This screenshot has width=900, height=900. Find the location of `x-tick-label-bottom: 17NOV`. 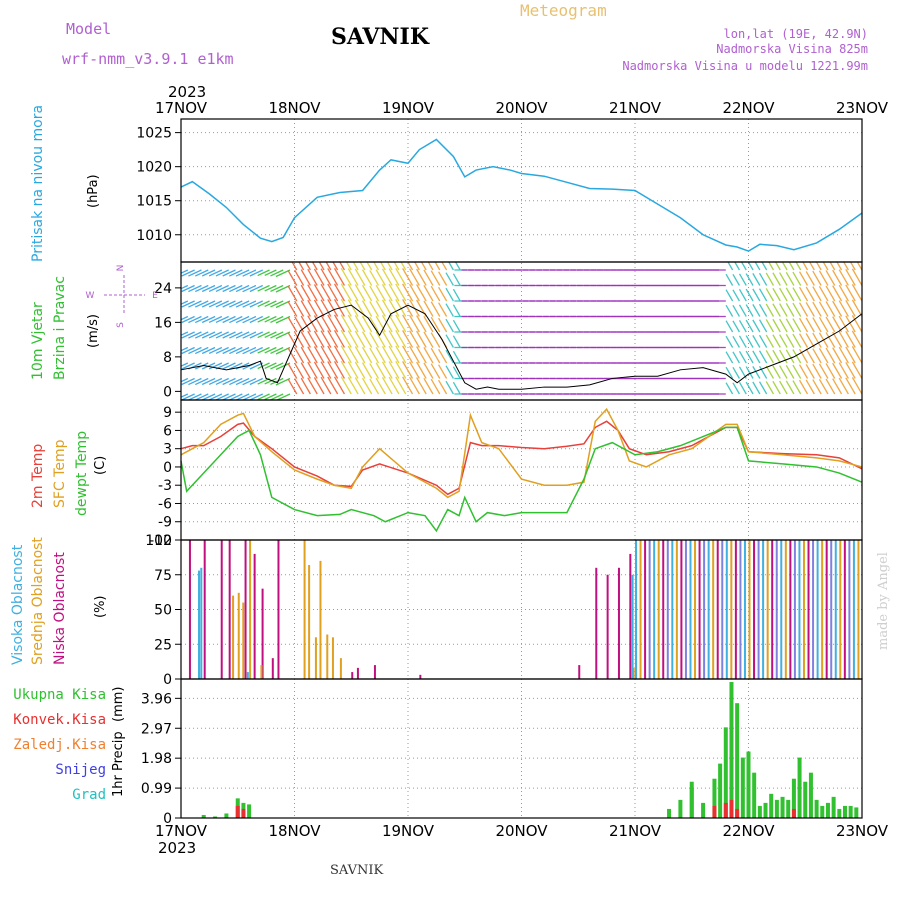

x-tick-label-bottom: 17NOV is located at coordinates (181, 831).